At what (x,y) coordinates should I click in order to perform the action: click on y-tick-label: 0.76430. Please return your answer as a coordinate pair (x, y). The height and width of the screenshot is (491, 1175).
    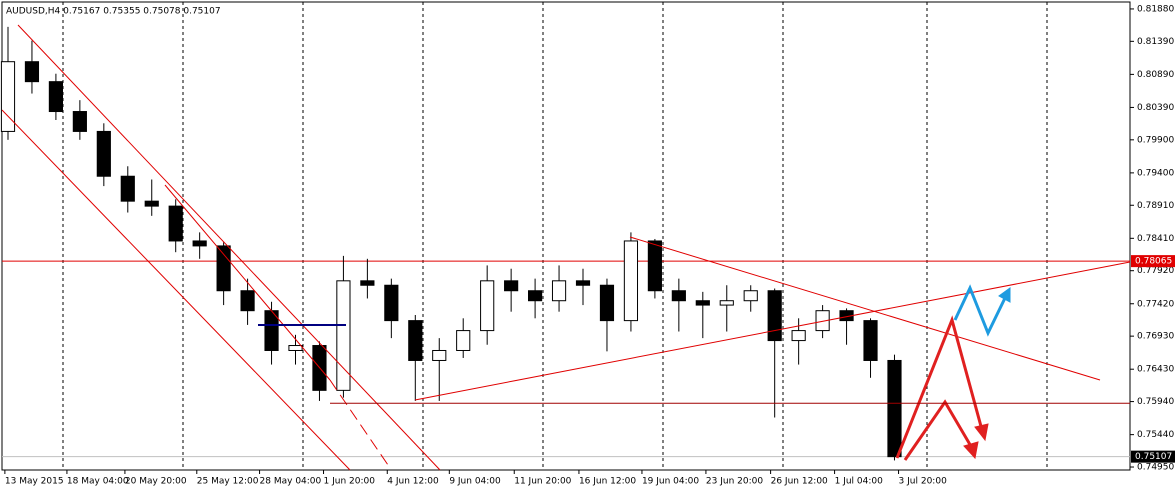
    Looking at the image, I should click on (1155, 370).